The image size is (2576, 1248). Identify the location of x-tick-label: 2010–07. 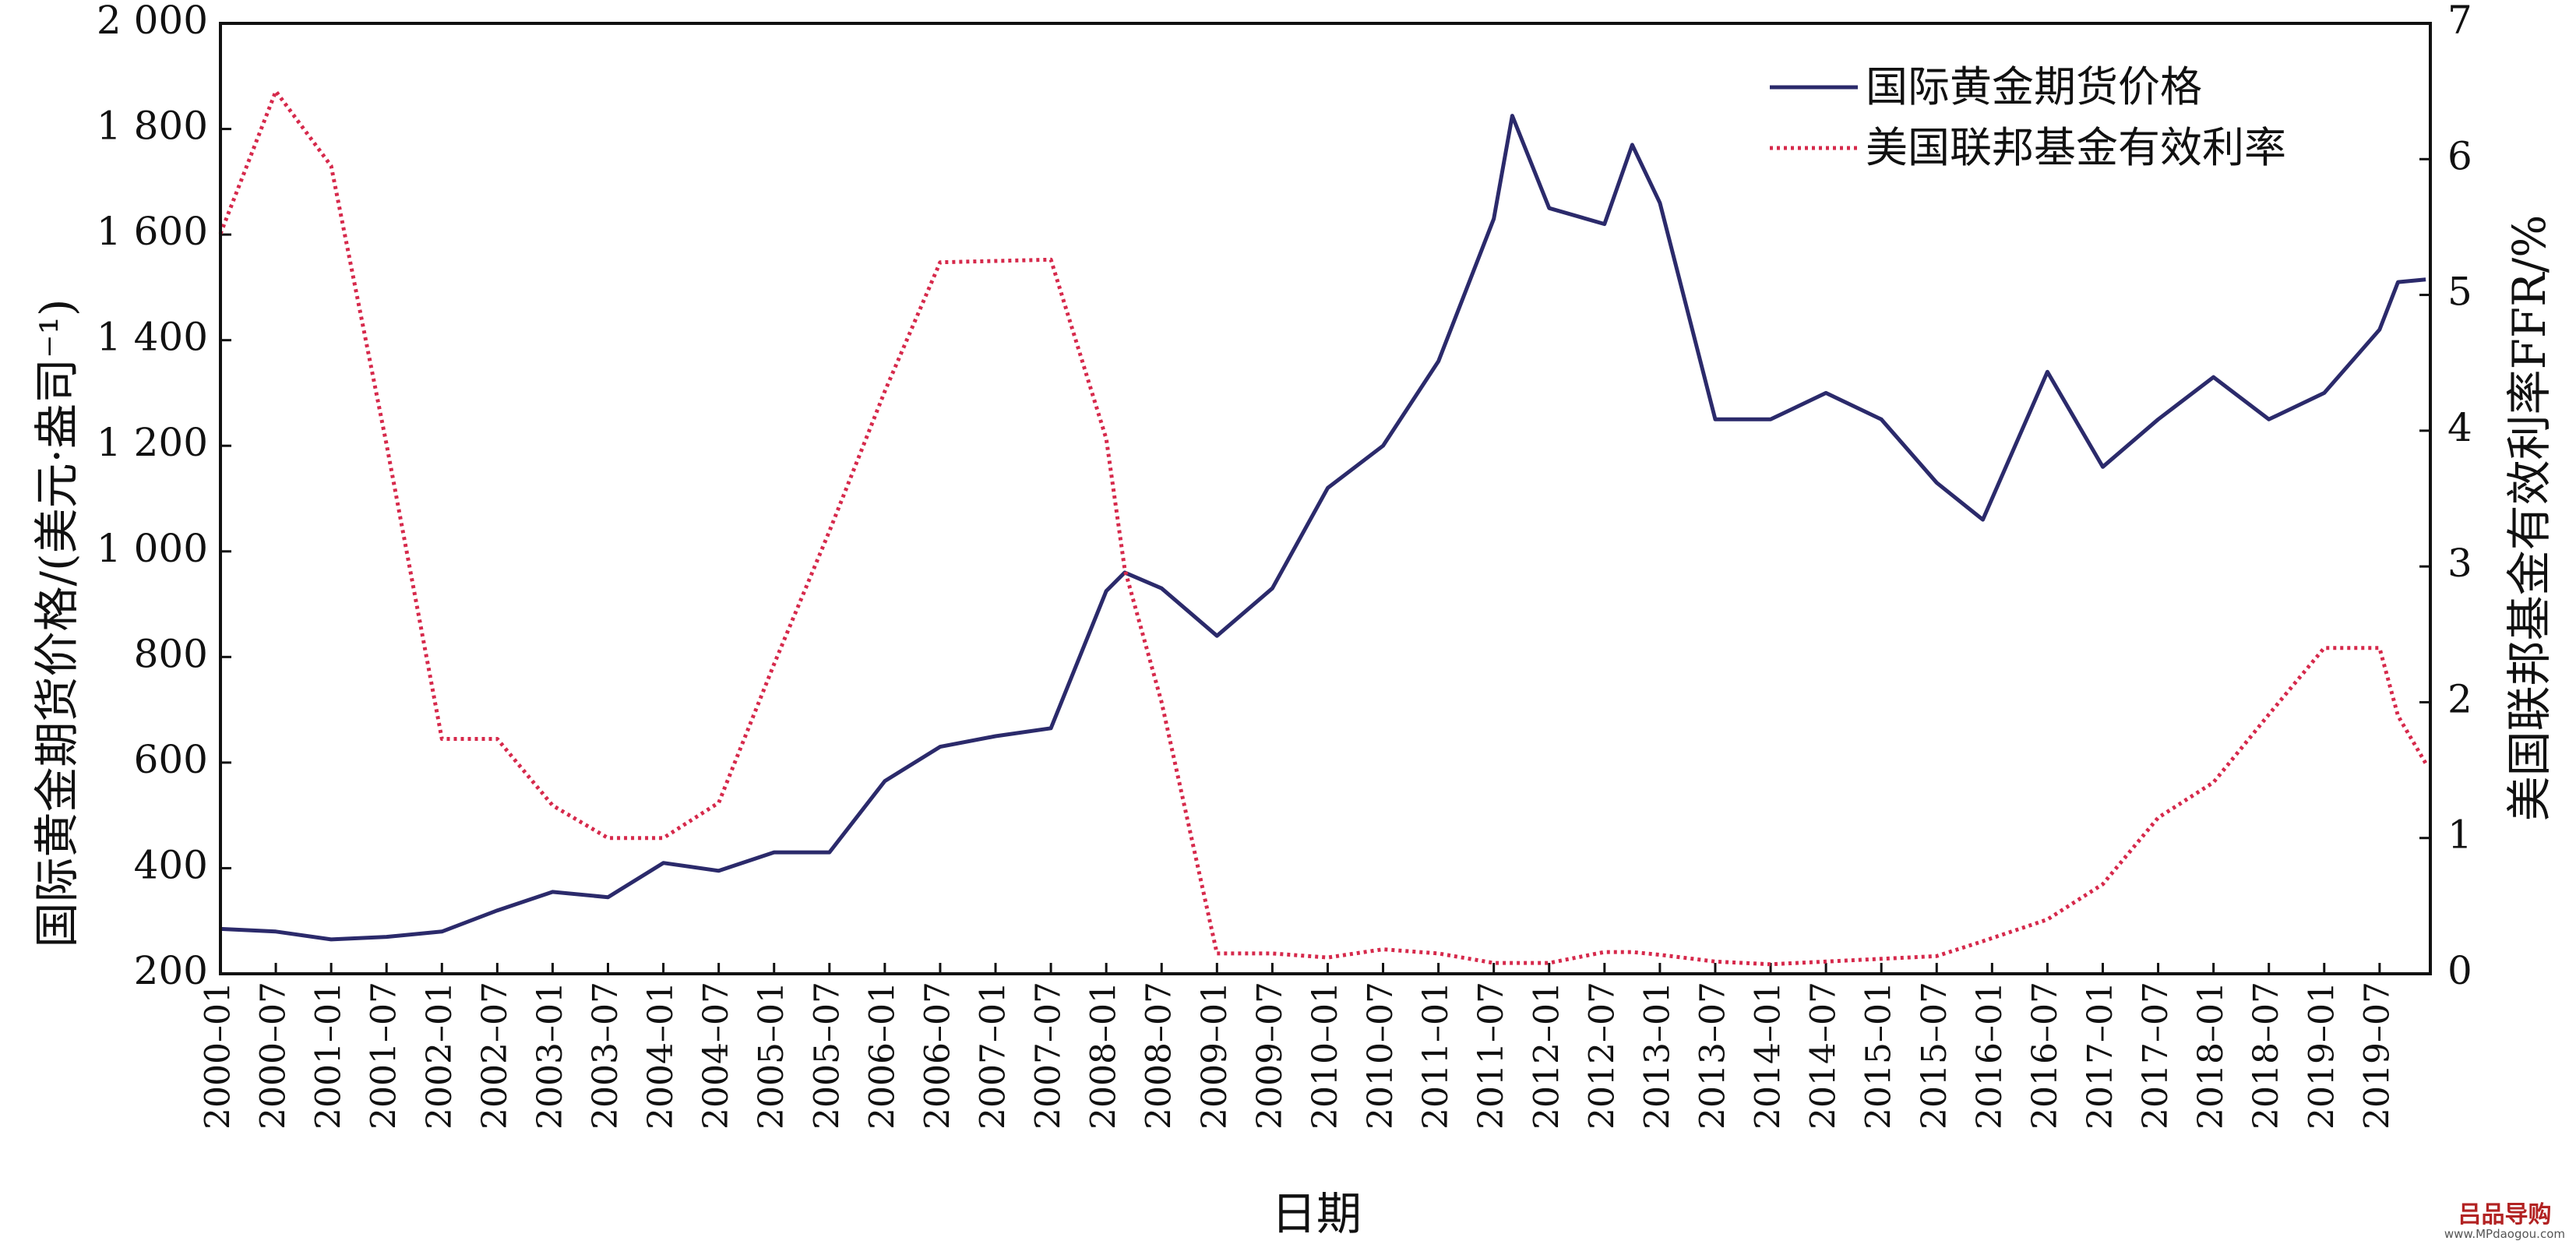
(1381, 1056).